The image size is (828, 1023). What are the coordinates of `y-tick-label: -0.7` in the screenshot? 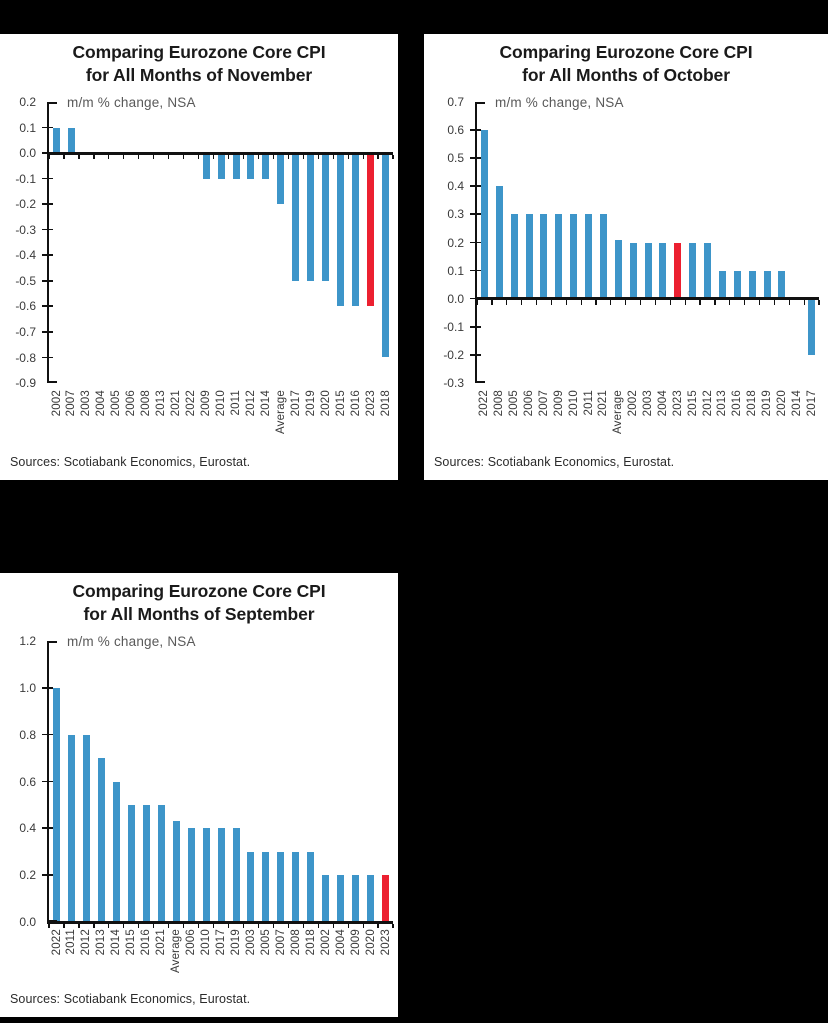 It's located at (25, 331).